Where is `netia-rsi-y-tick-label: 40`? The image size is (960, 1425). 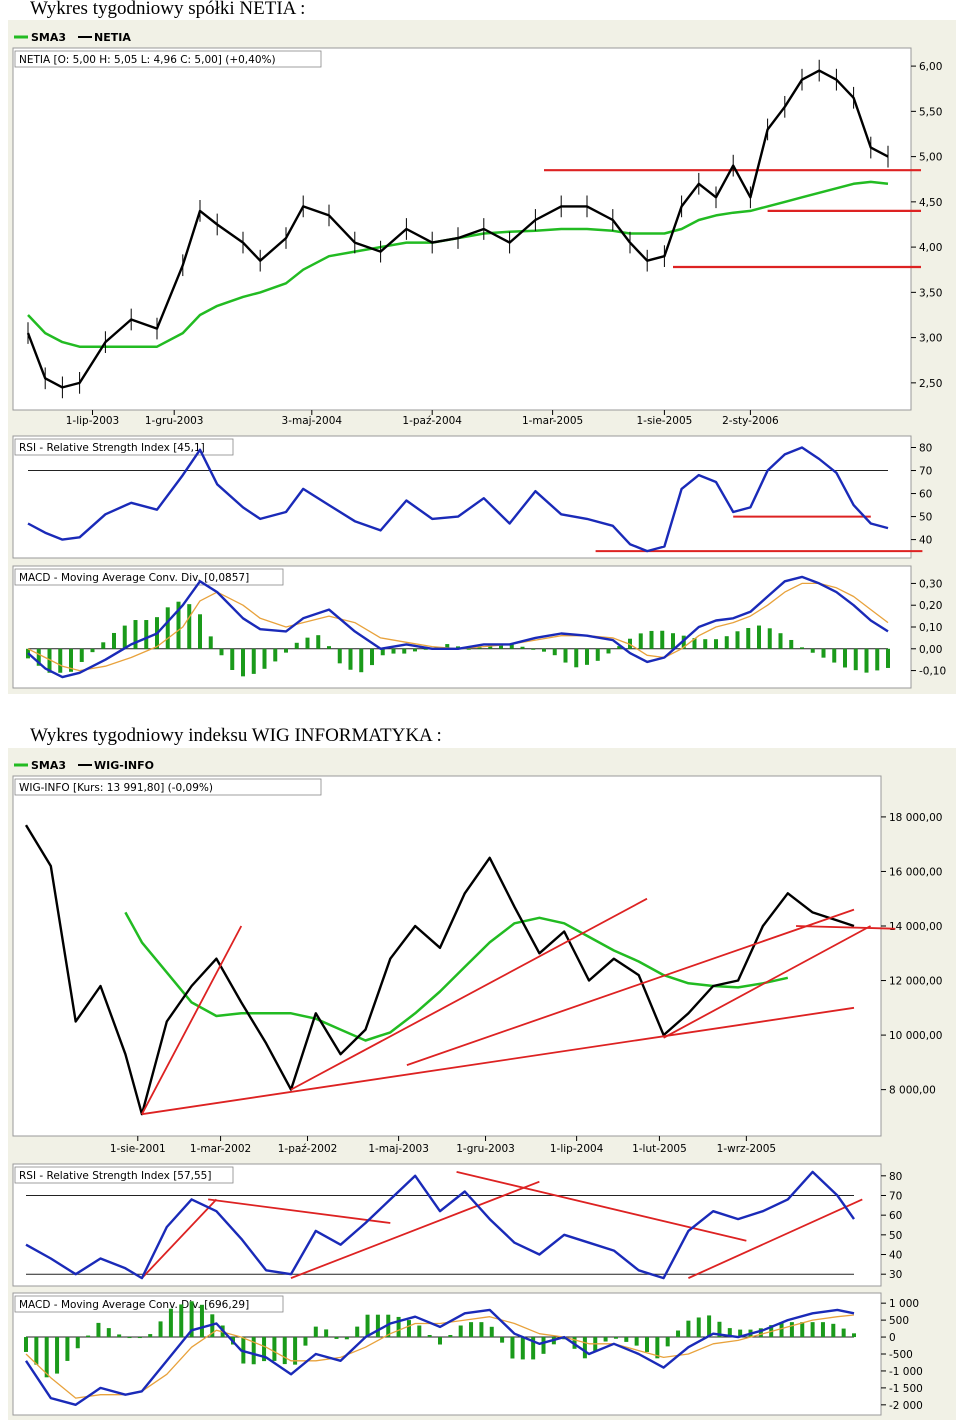 netia-rsi-y-tick-label: 40 is located at coordinates (925, 541).